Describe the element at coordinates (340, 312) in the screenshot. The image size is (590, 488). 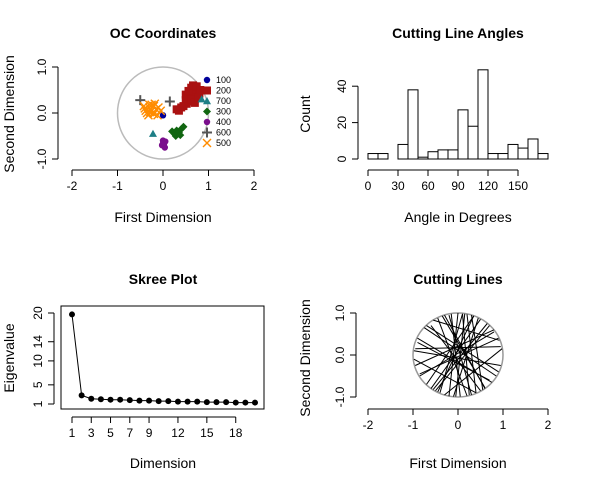
I see `cut-y-tick-label: 1.0` at that location.